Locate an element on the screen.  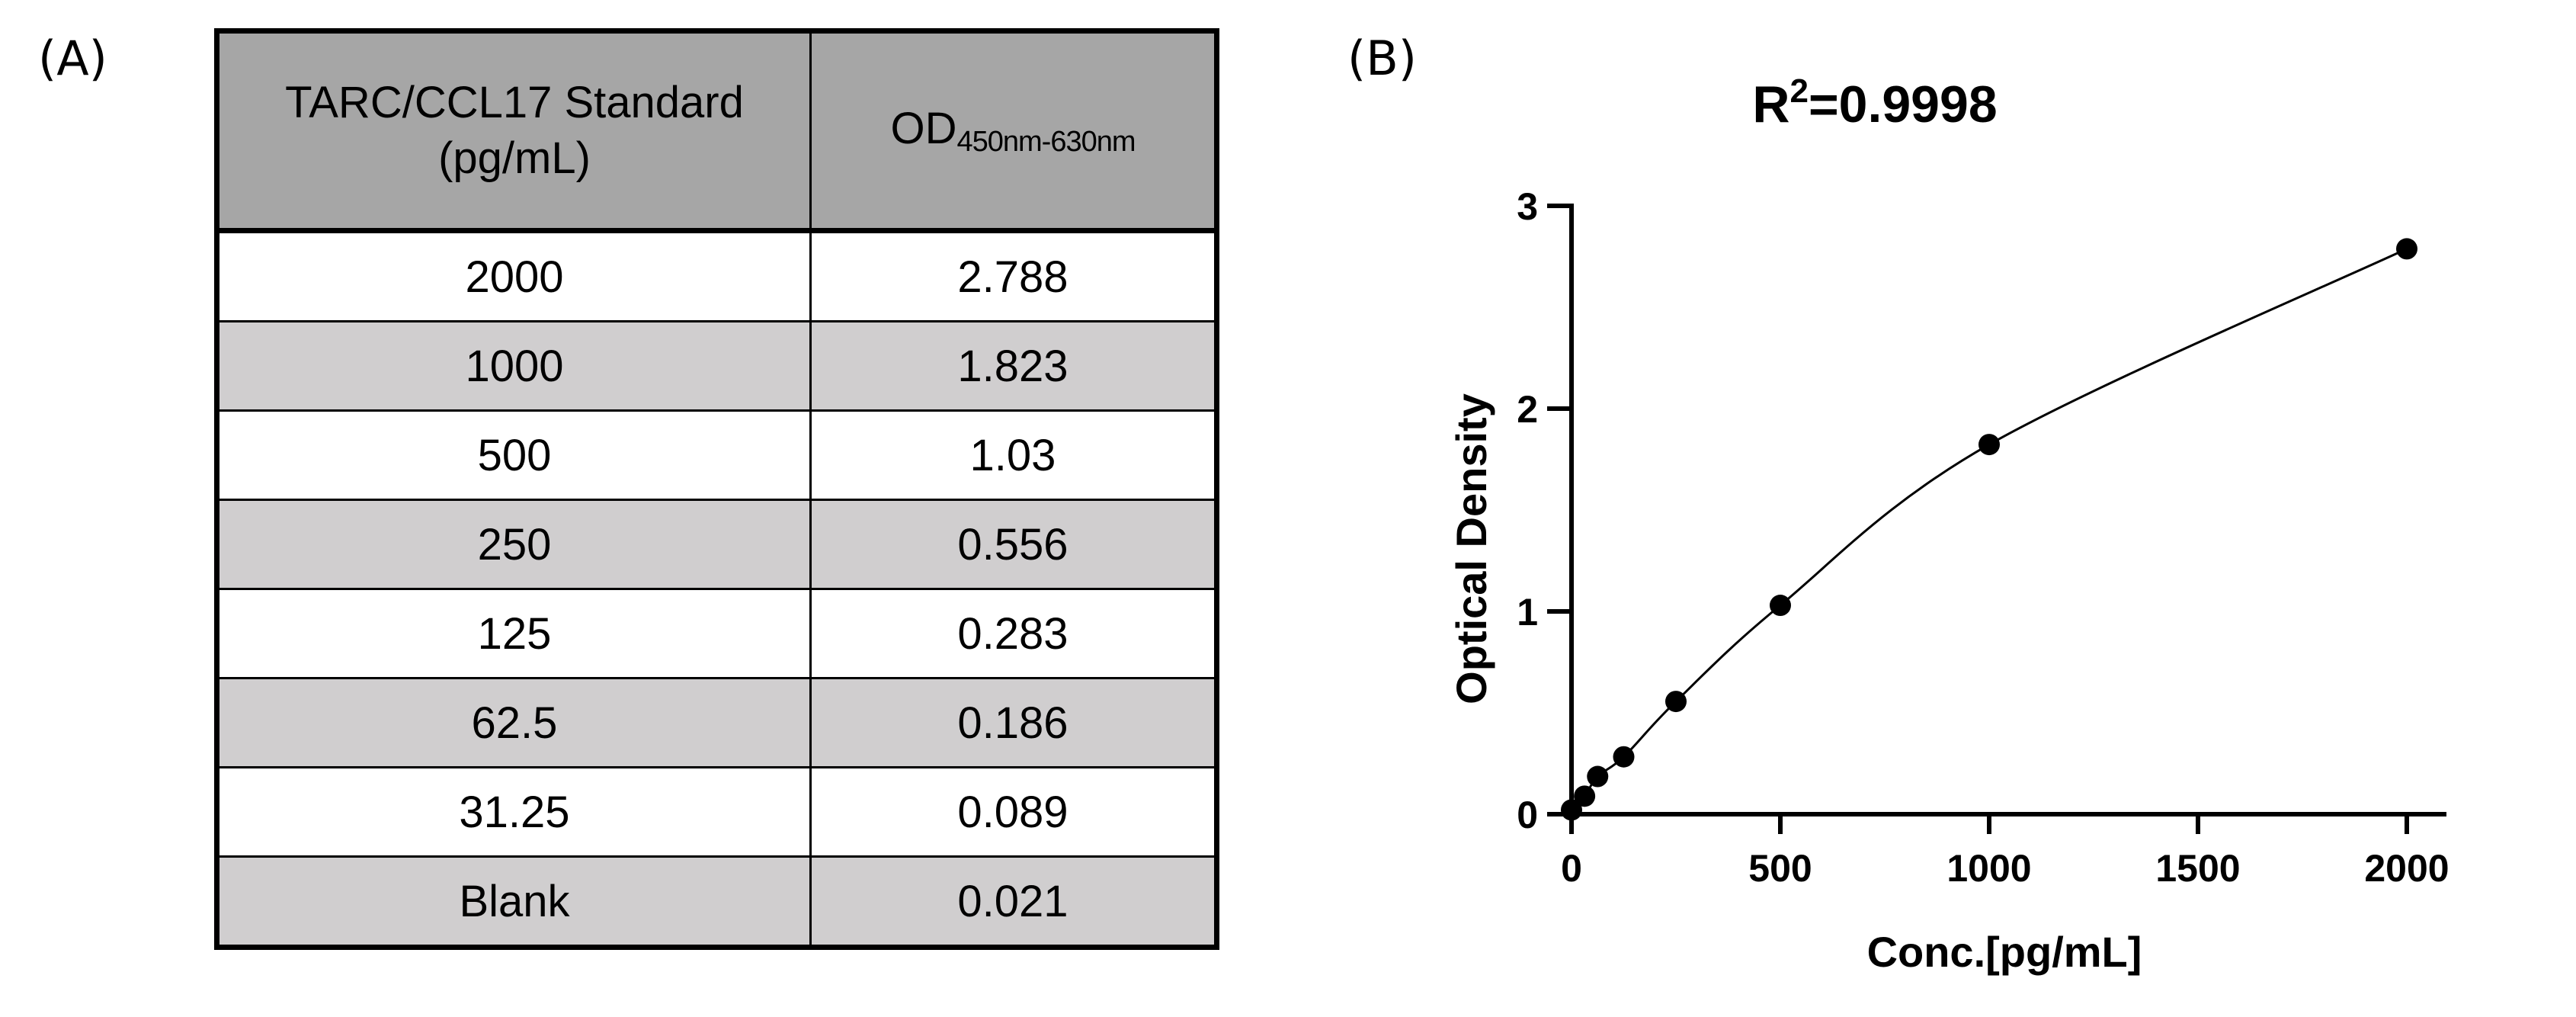
header-standard: TARC/CCL17 Standard (pg/mL) is located at coordinates (514, 131).